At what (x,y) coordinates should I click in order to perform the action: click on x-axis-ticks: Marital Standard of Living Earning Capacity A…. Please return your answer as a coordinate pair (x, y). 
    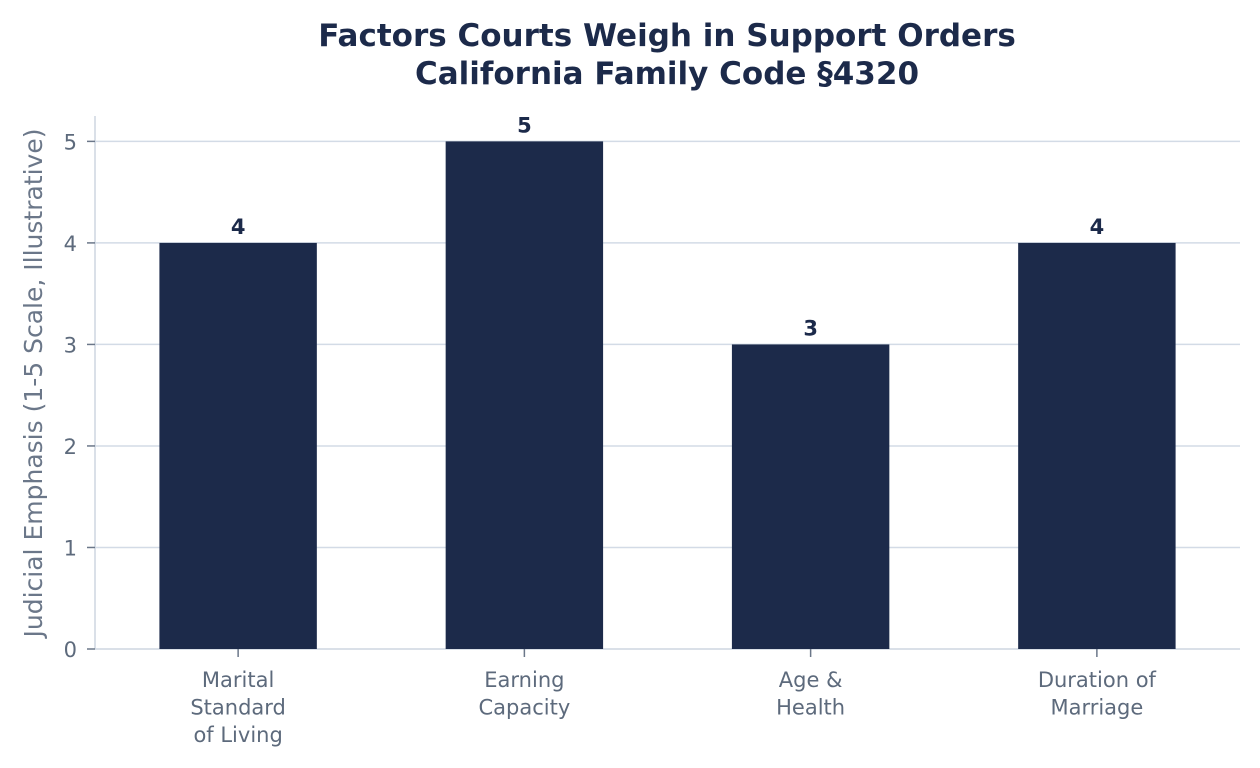
    Looking at the image, I should click on (673, 698).